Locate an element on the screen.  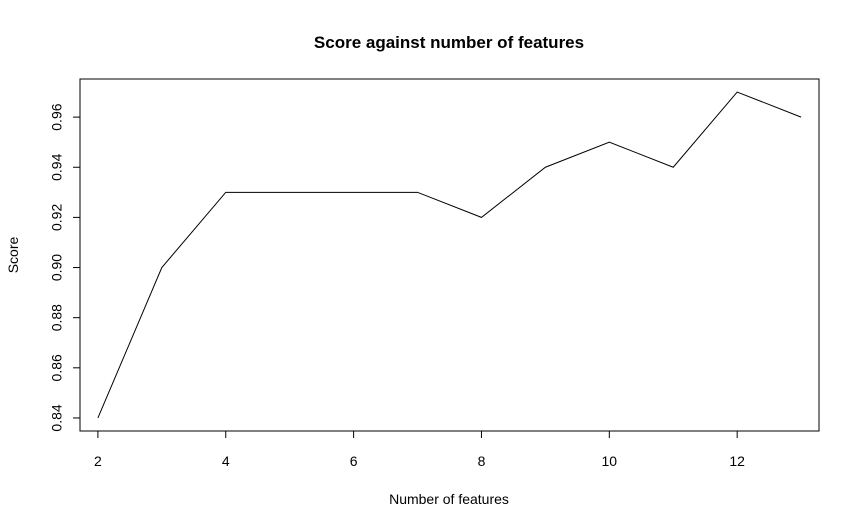
x-tick-label: 12 is located at coordinates (737, 461).